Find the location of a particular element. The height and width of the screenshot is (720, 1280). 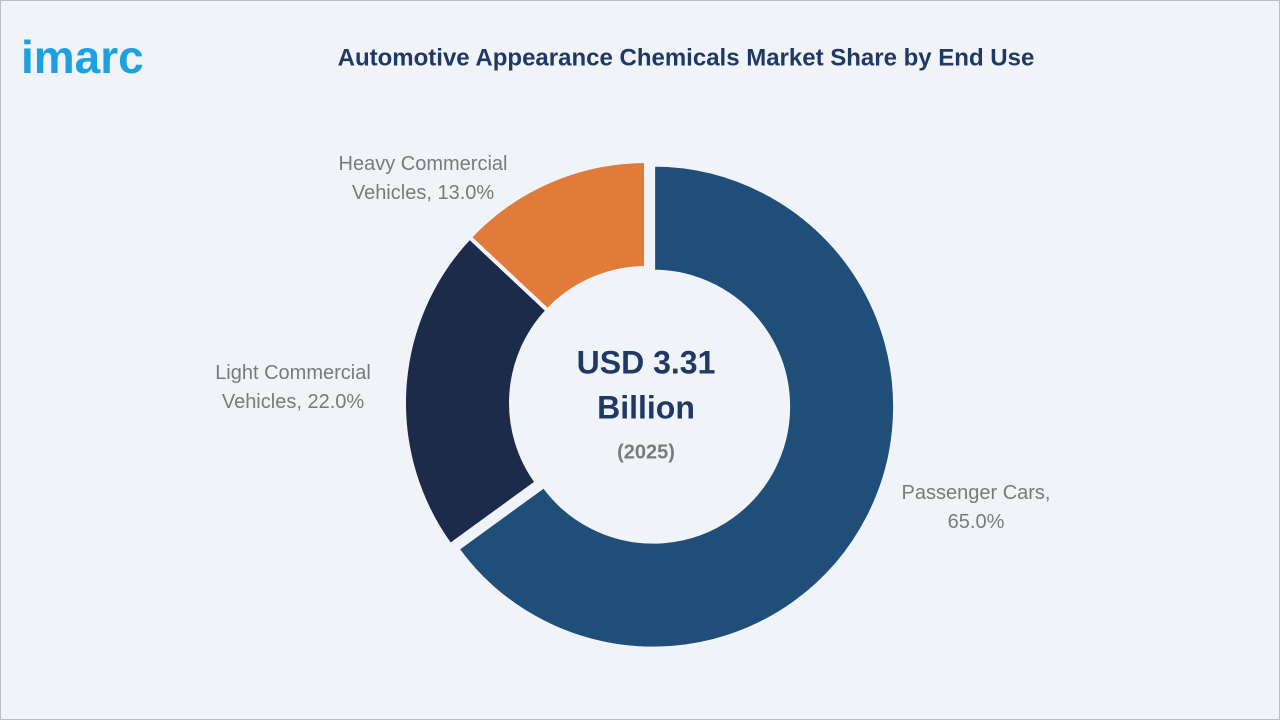

slice-label: Light Commercial Vehicles, 22.0% is located at coordinates (293, 388).